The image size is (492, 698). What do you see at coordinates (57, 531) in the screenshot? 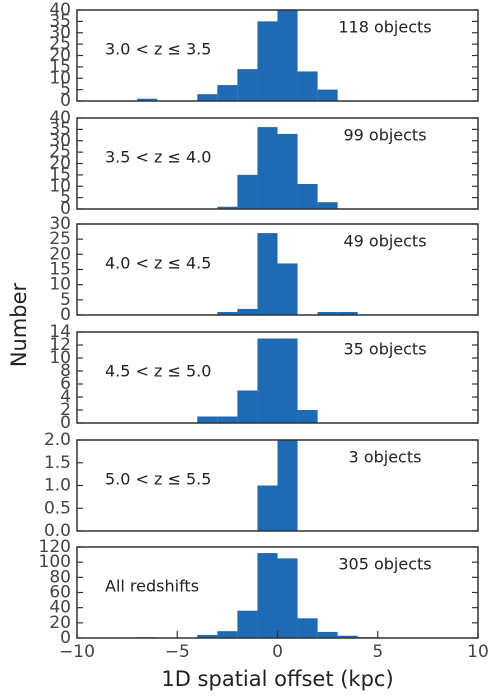
I see `y-tick-label: 0.0` at bounding box center [57, 531].